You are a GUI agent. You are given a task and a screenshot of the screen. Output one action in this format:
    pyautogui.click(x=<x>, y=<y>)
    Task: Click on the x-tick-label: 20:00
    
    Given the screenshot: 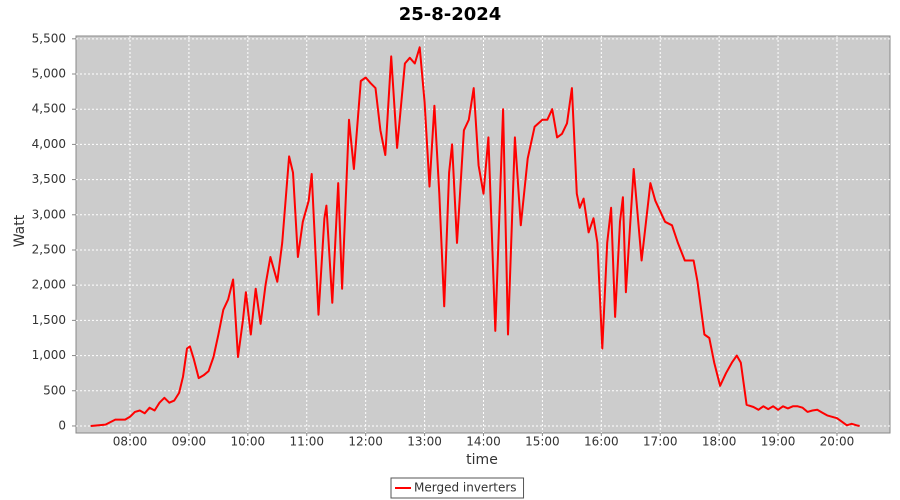 What is the action you would take?
    pyautogui.click(x=837, y=442)
    